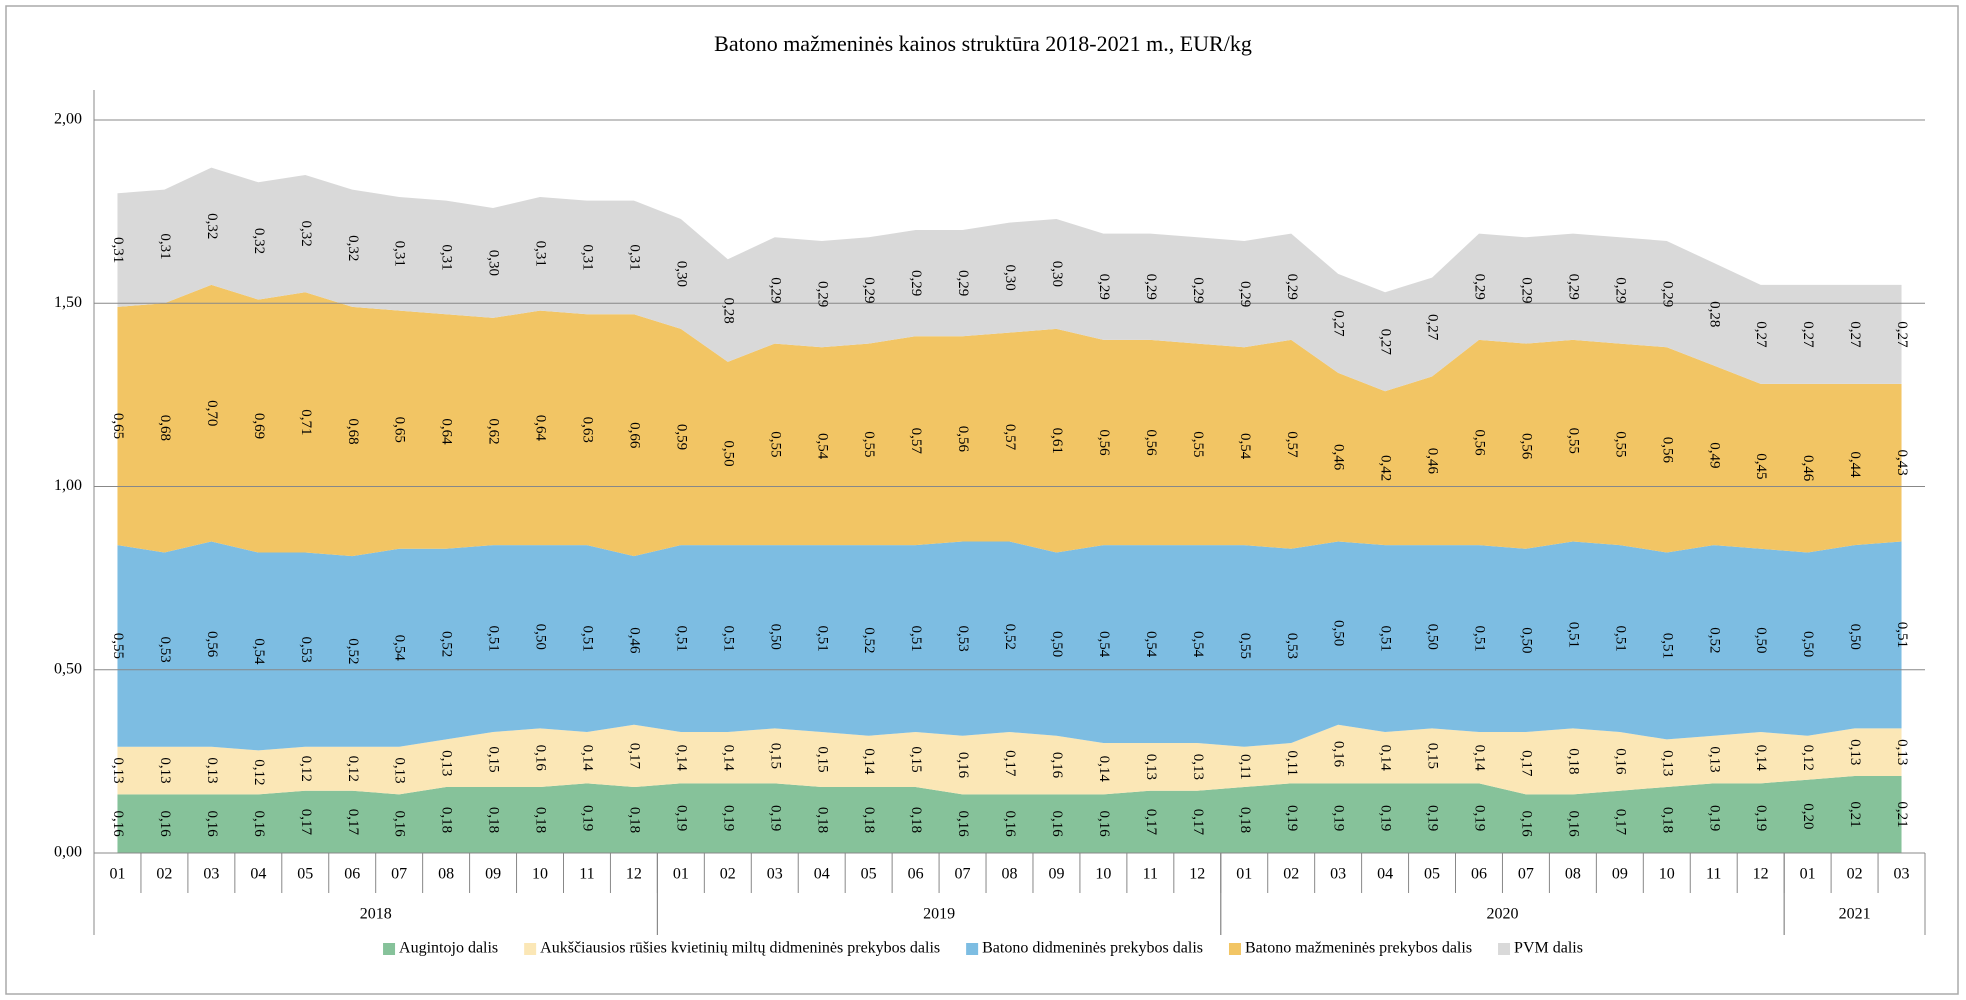 The height and width of the screenshot is (1000, 1966). Describe the element at coordinates (376, 914) in the screenshot. I see `group-label: 2018` at that location.